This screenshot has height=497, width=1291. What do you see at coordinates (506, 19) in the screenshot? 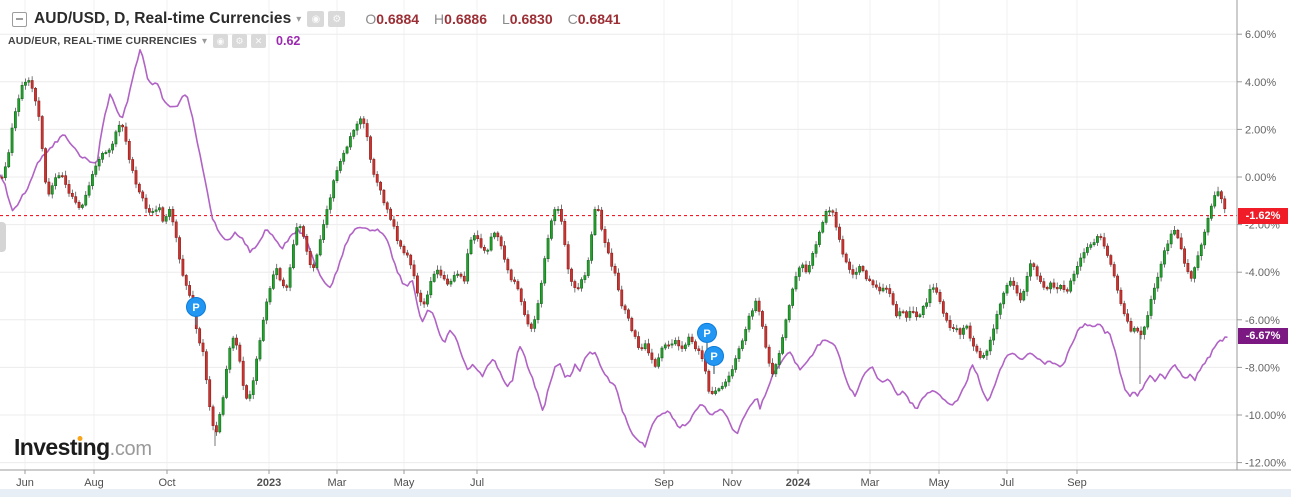
I see `low-label: L` at bounding box center [506, 19].